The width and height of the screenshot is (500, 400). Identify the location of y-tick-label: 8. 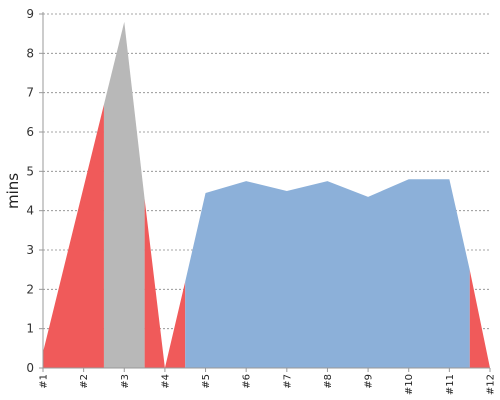
(30, 53).